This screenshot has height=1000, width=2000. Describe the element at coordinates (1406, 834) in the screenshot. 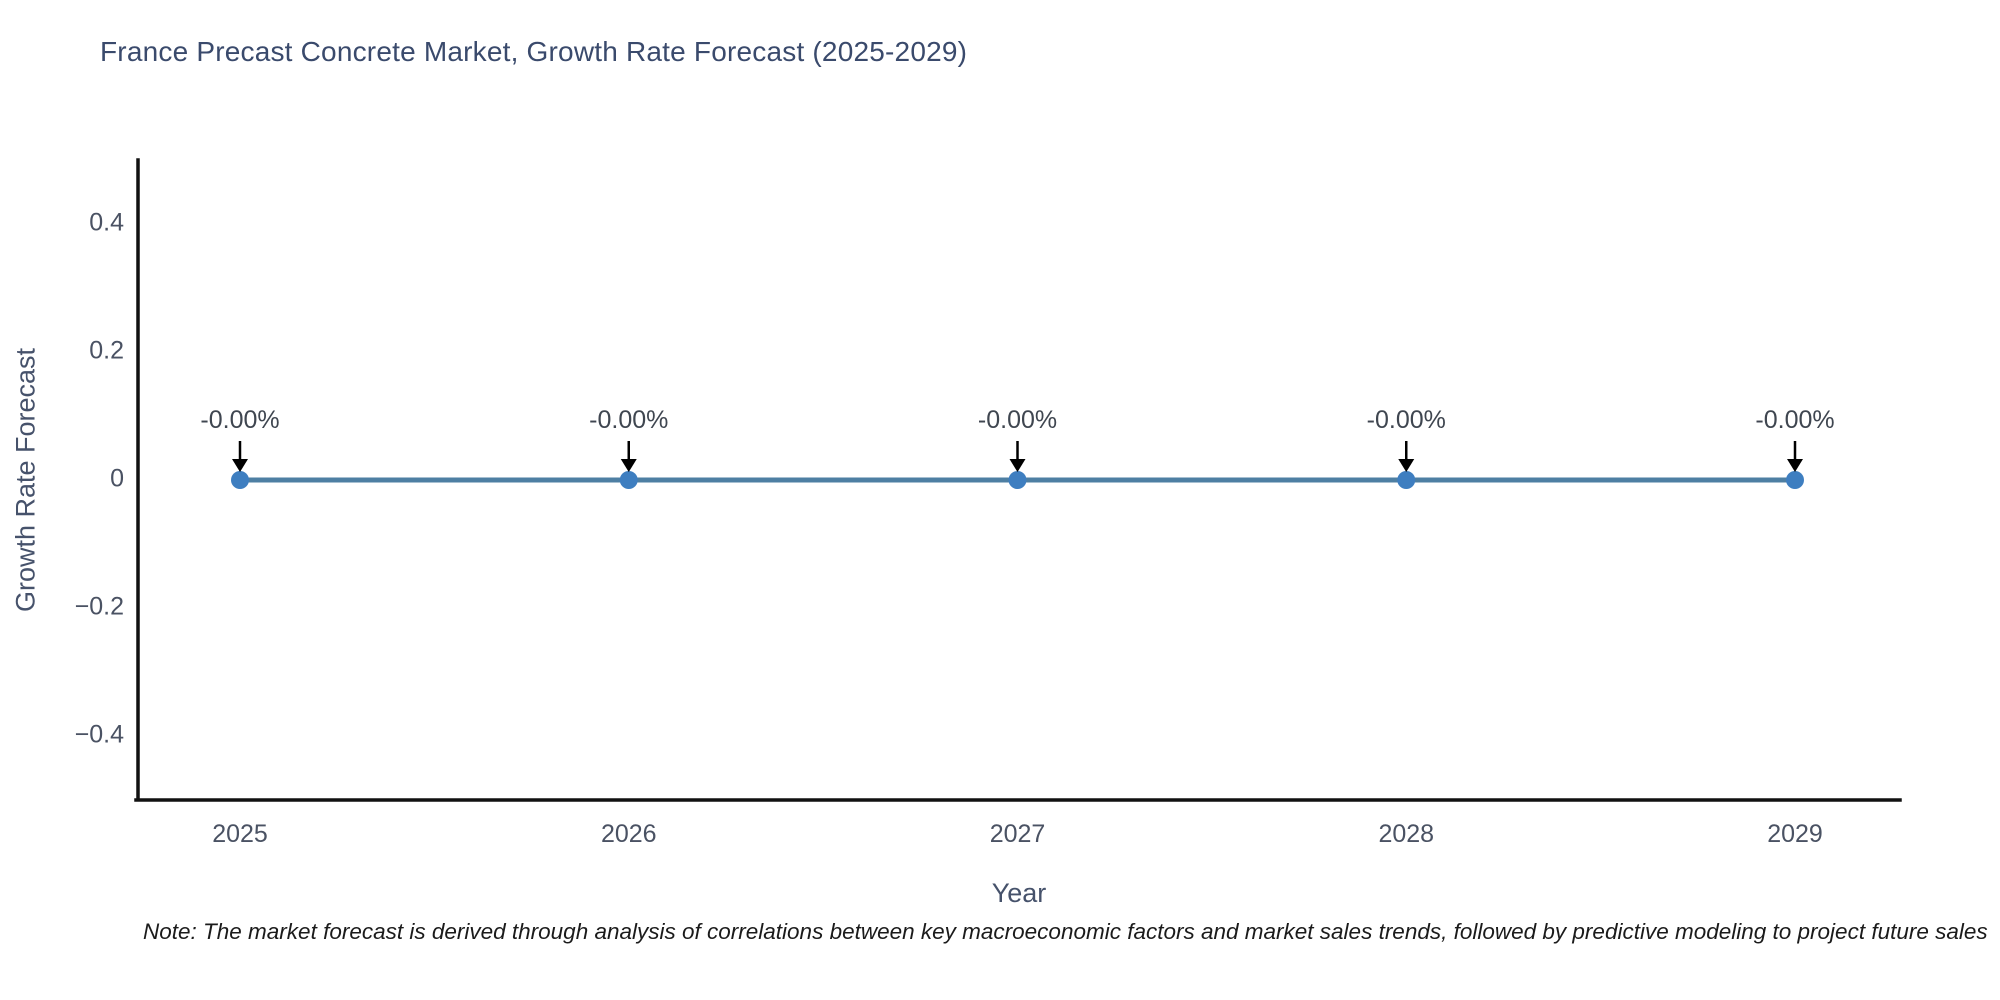

I see `x-tick-label: 2028` at that location.